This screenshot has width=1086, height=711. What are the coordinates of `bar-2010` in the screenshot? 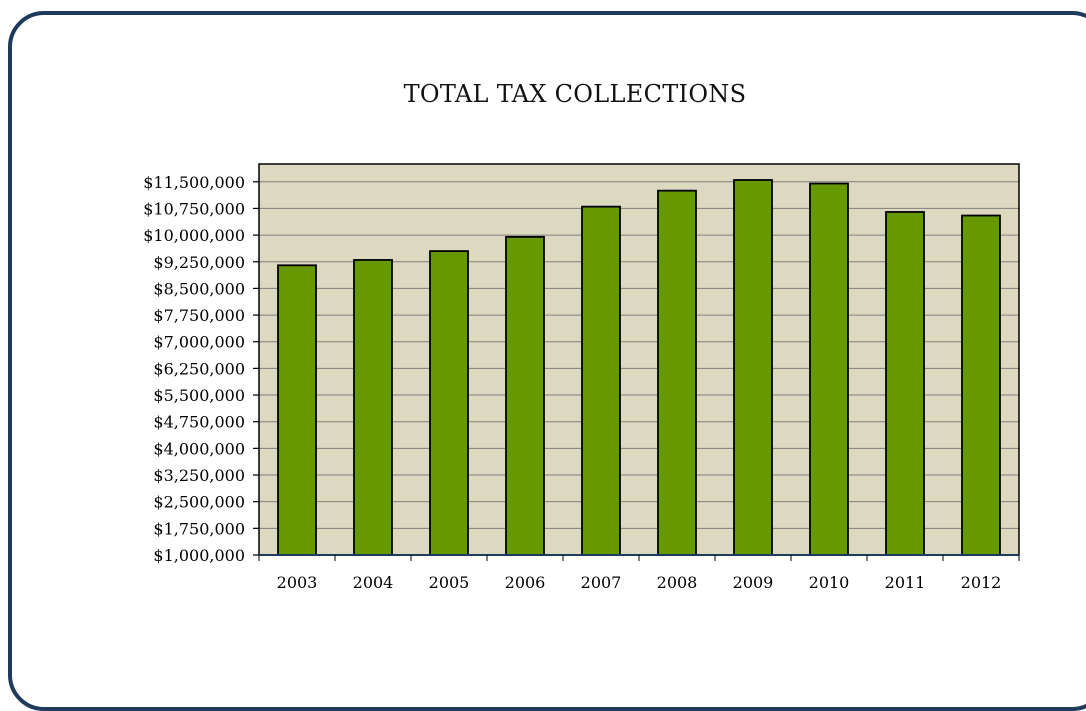 It's located at (829, 369).